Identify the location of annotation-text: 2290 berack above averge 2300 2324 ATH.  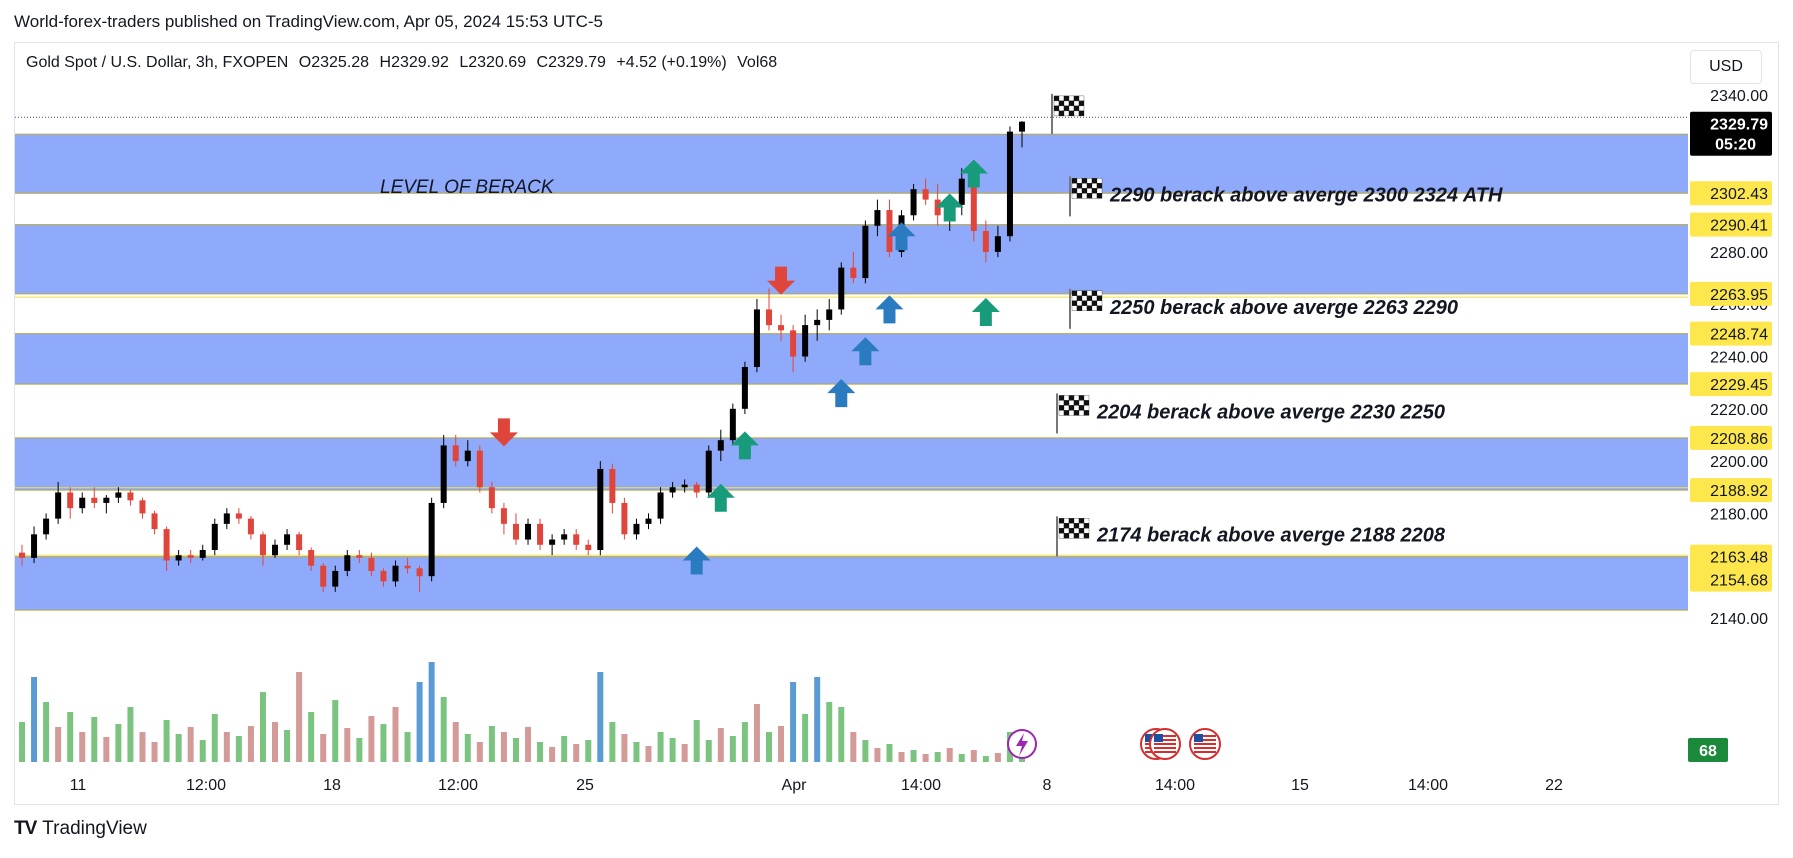
(1306, 195).